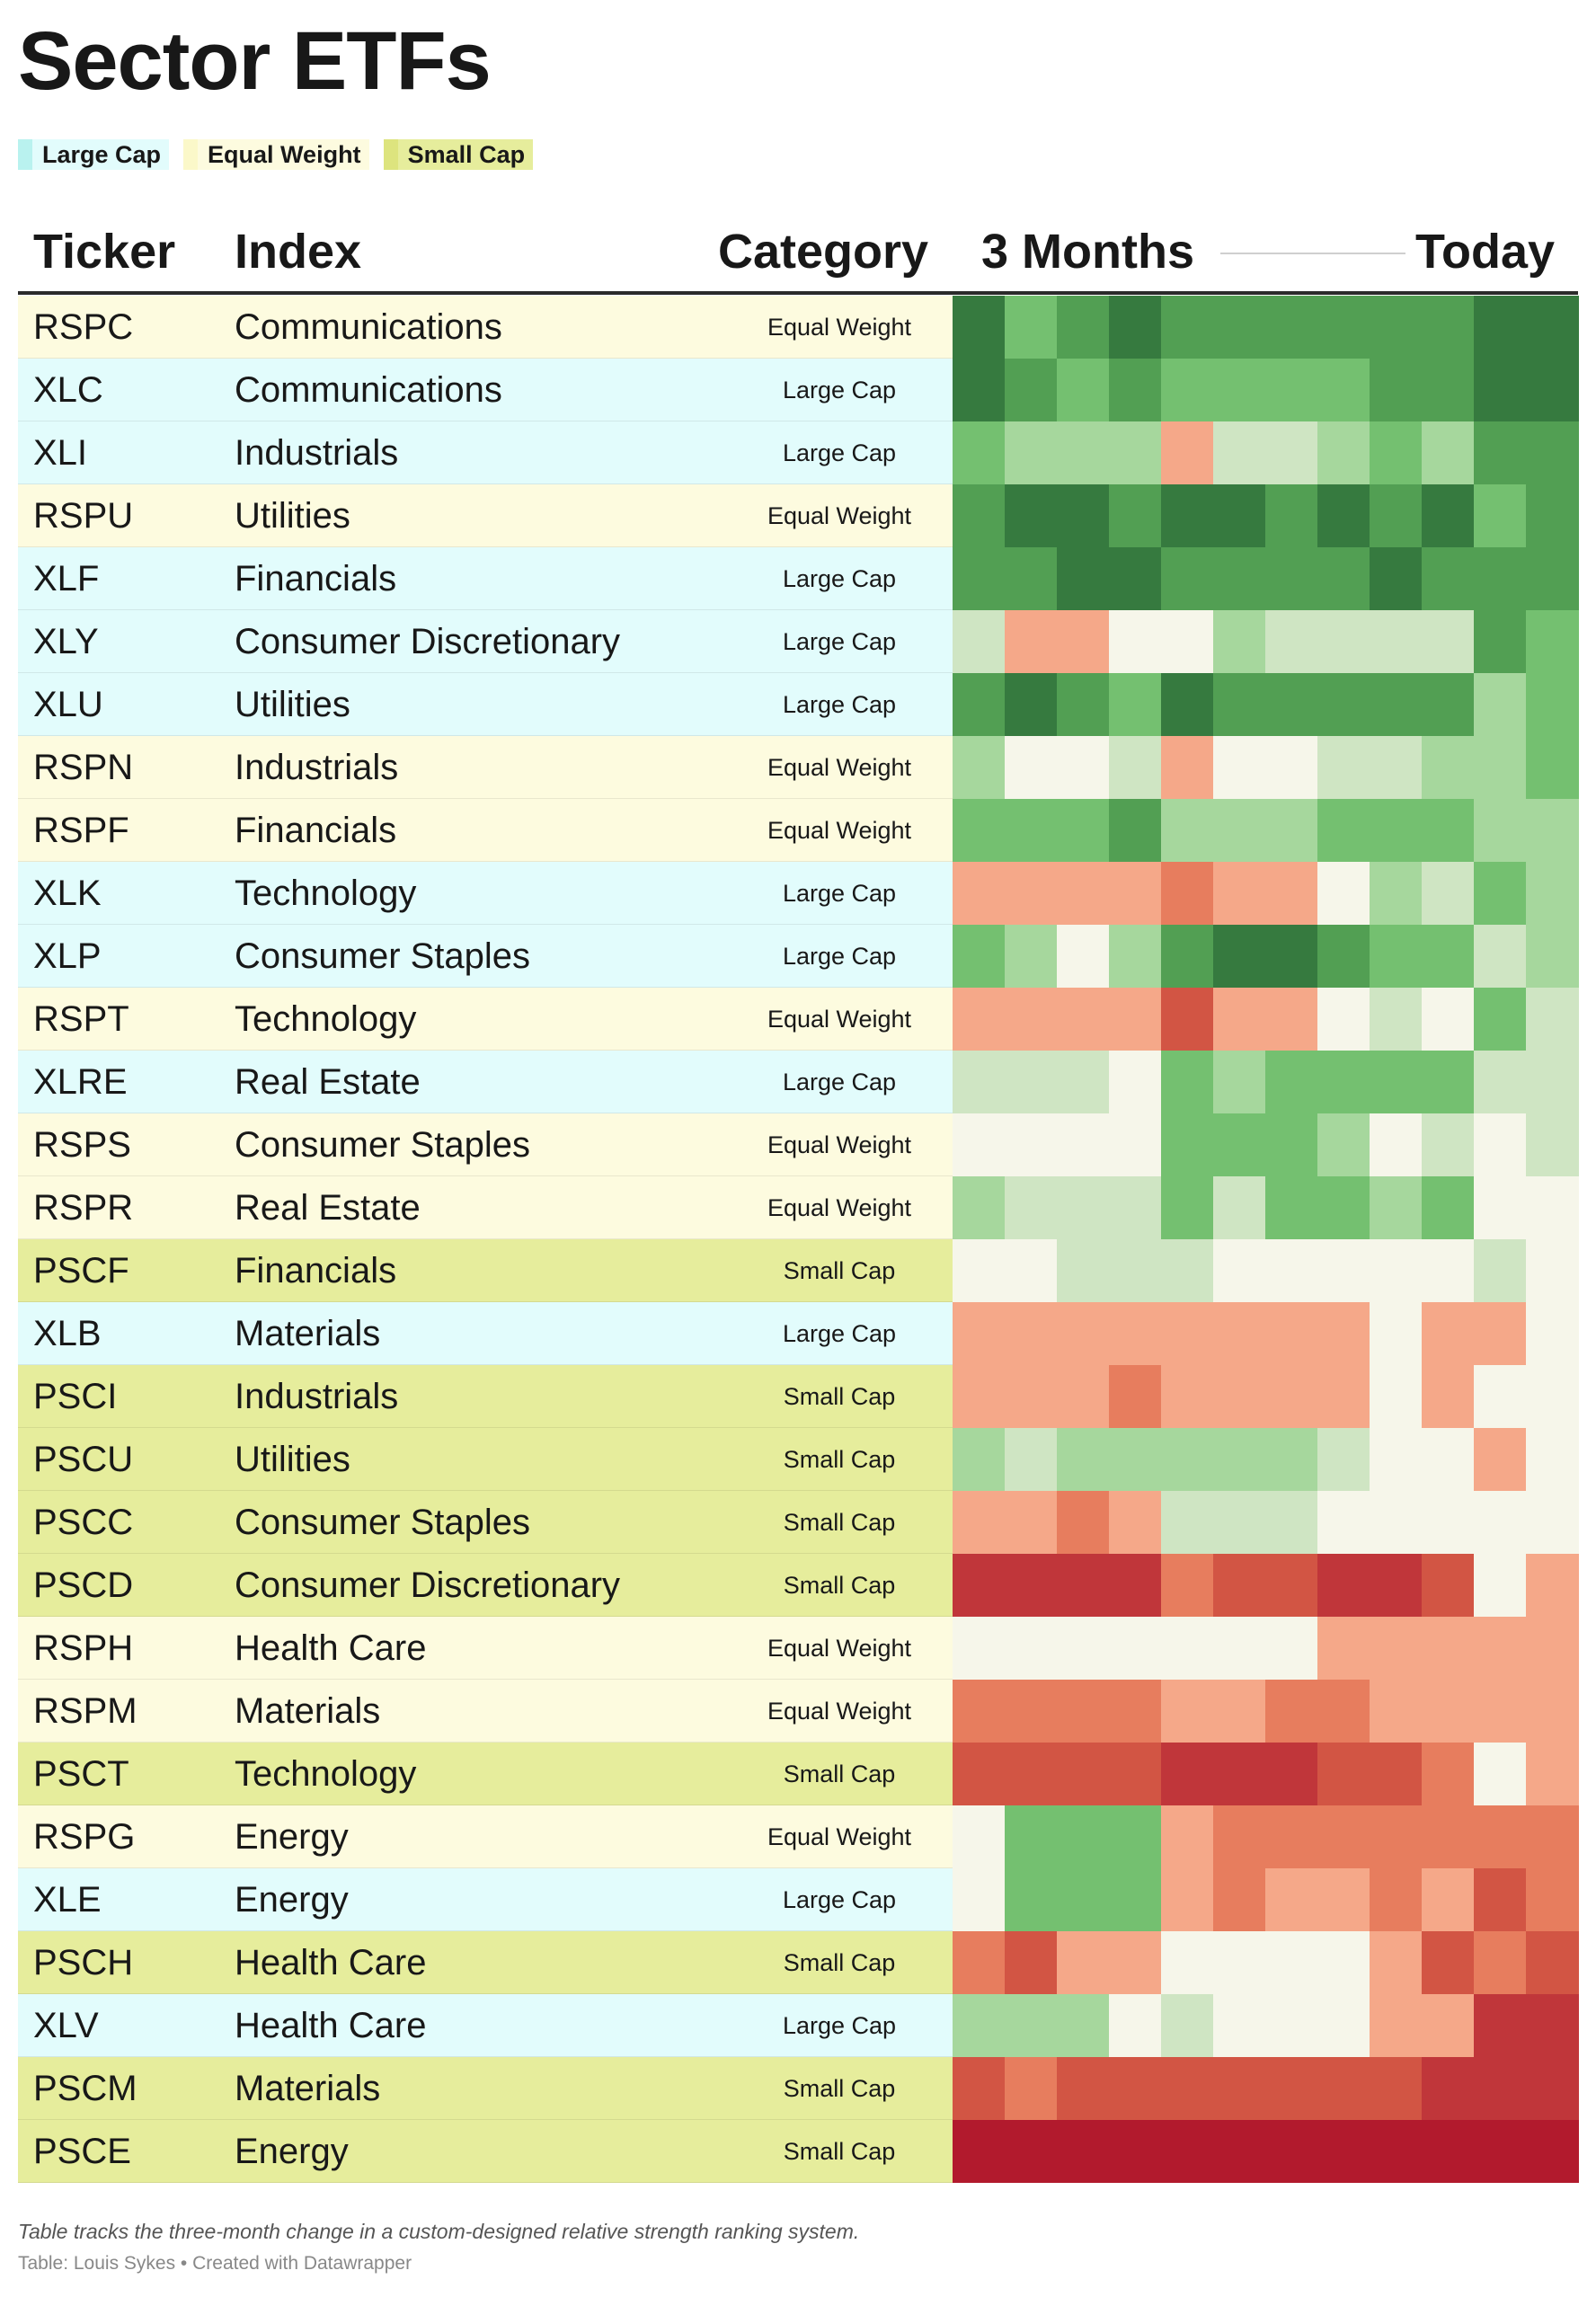  Describe the element at coordinates (798, 1333) in the screenshot. I see `table-row: XLB Materials Large Cap` at that location.